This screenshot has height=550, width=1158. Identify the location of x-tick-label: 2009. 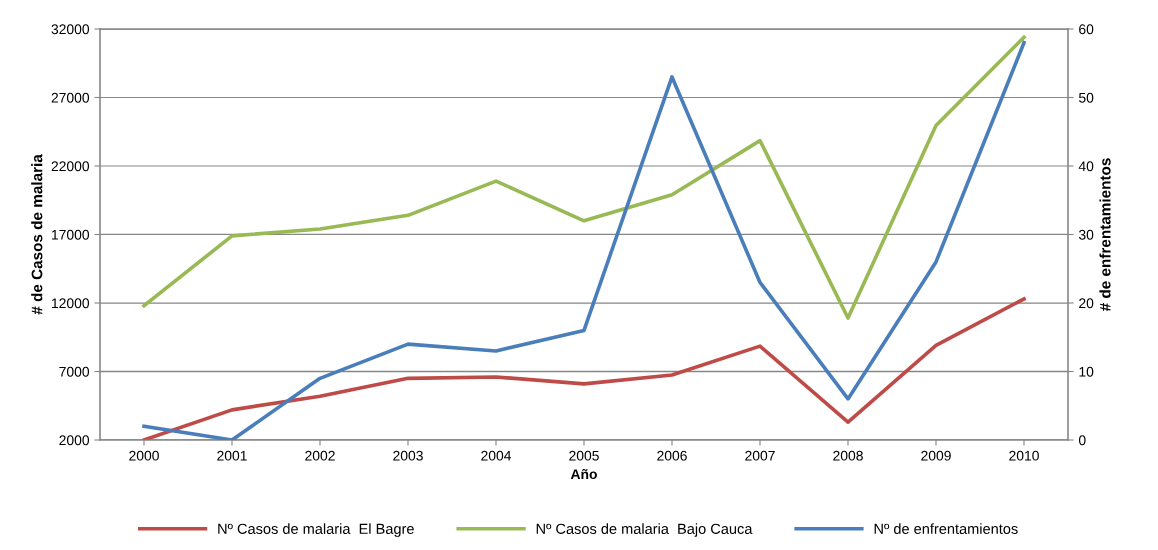
(936, 455).